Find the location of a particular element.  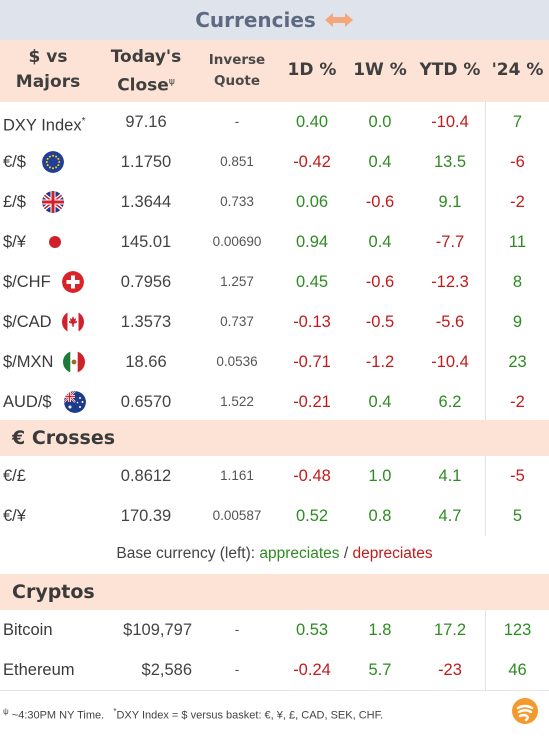

table-row: €/¥ 170.39 0.00587 0.52 0.8 4.7 5 is located at coordinates (274, 516).